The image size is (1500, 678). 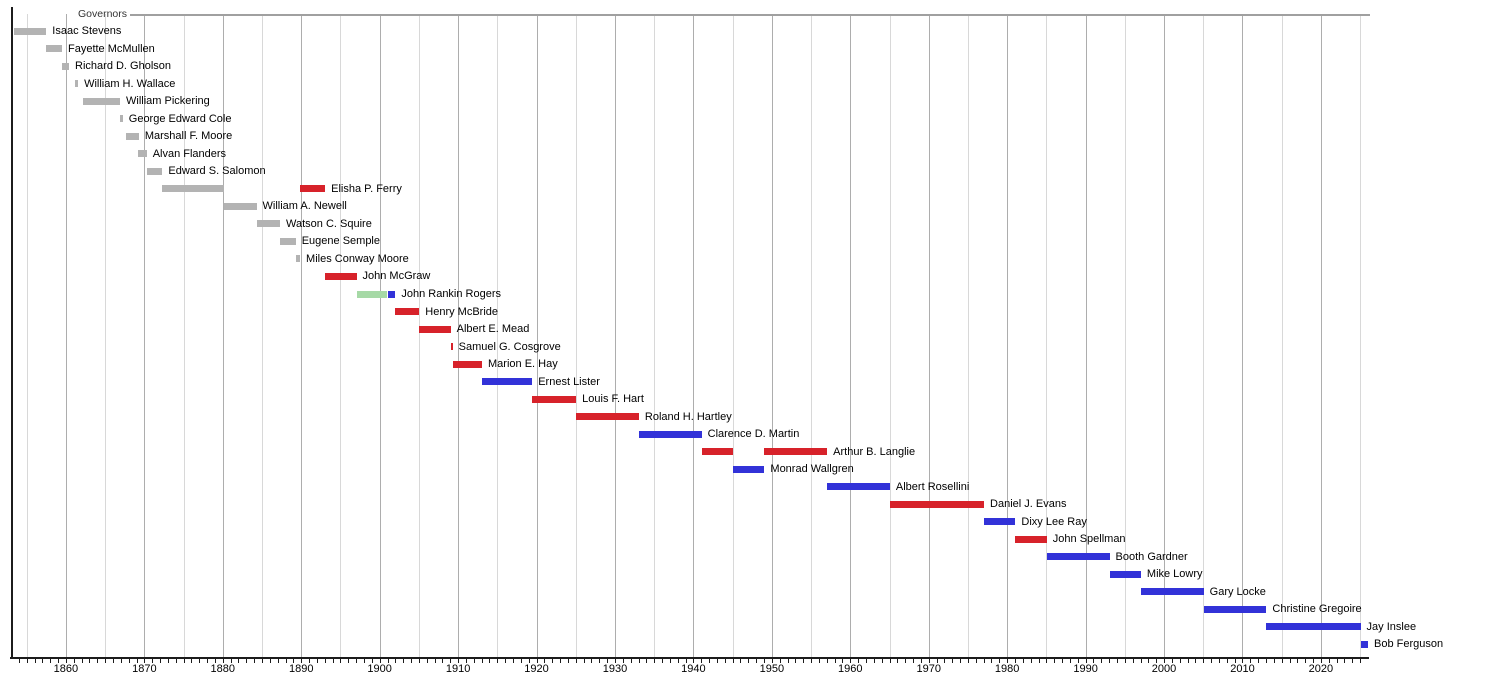 What do you see at coordinates (1345, 660) in the screenshot?
I see `x-axis-tick-2023` at bounding box center [1345, 660].